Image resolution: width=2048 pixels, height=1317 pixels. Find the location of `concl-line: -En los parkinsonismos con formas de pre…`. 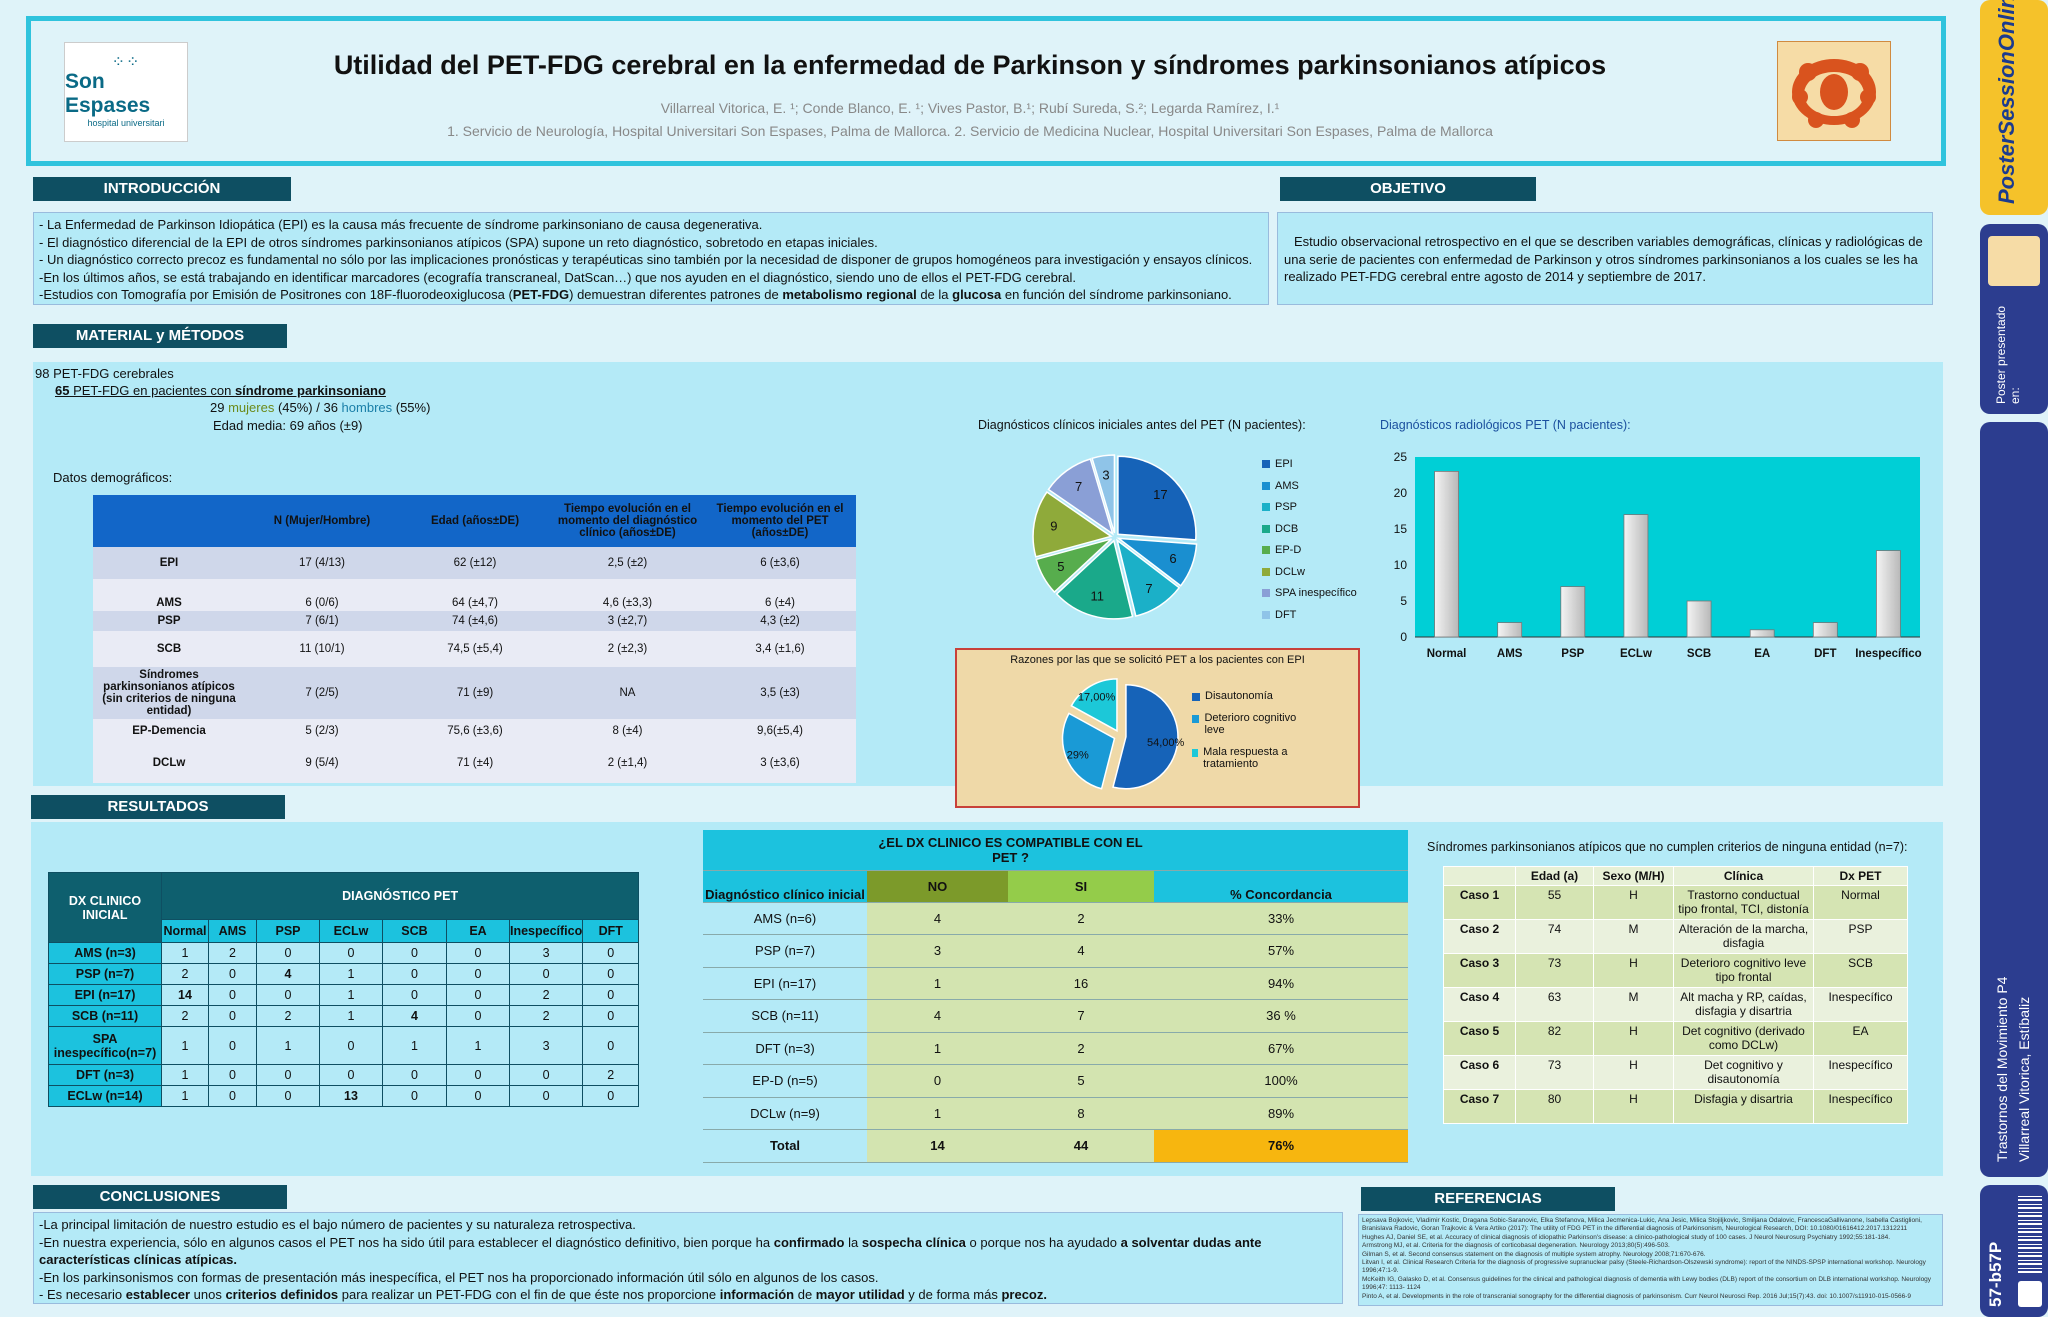

concl-line: -En los parkinsonismos con formas de pre… is located at coordinates (459, 1277).